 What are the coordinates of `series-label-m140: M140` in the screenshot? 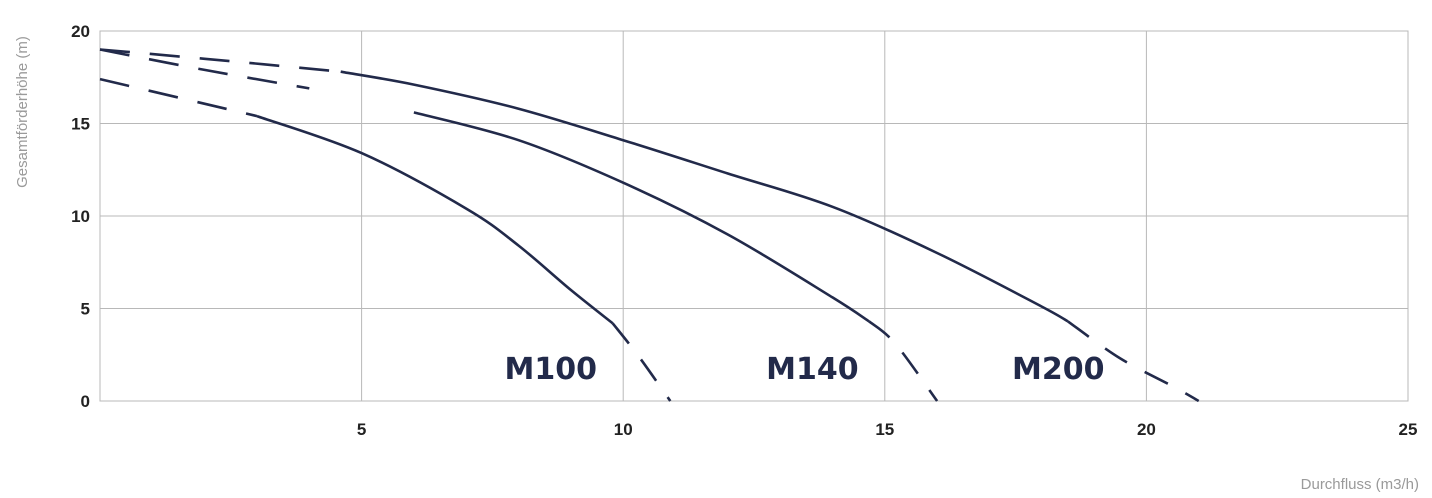 It's located at (812, 369).